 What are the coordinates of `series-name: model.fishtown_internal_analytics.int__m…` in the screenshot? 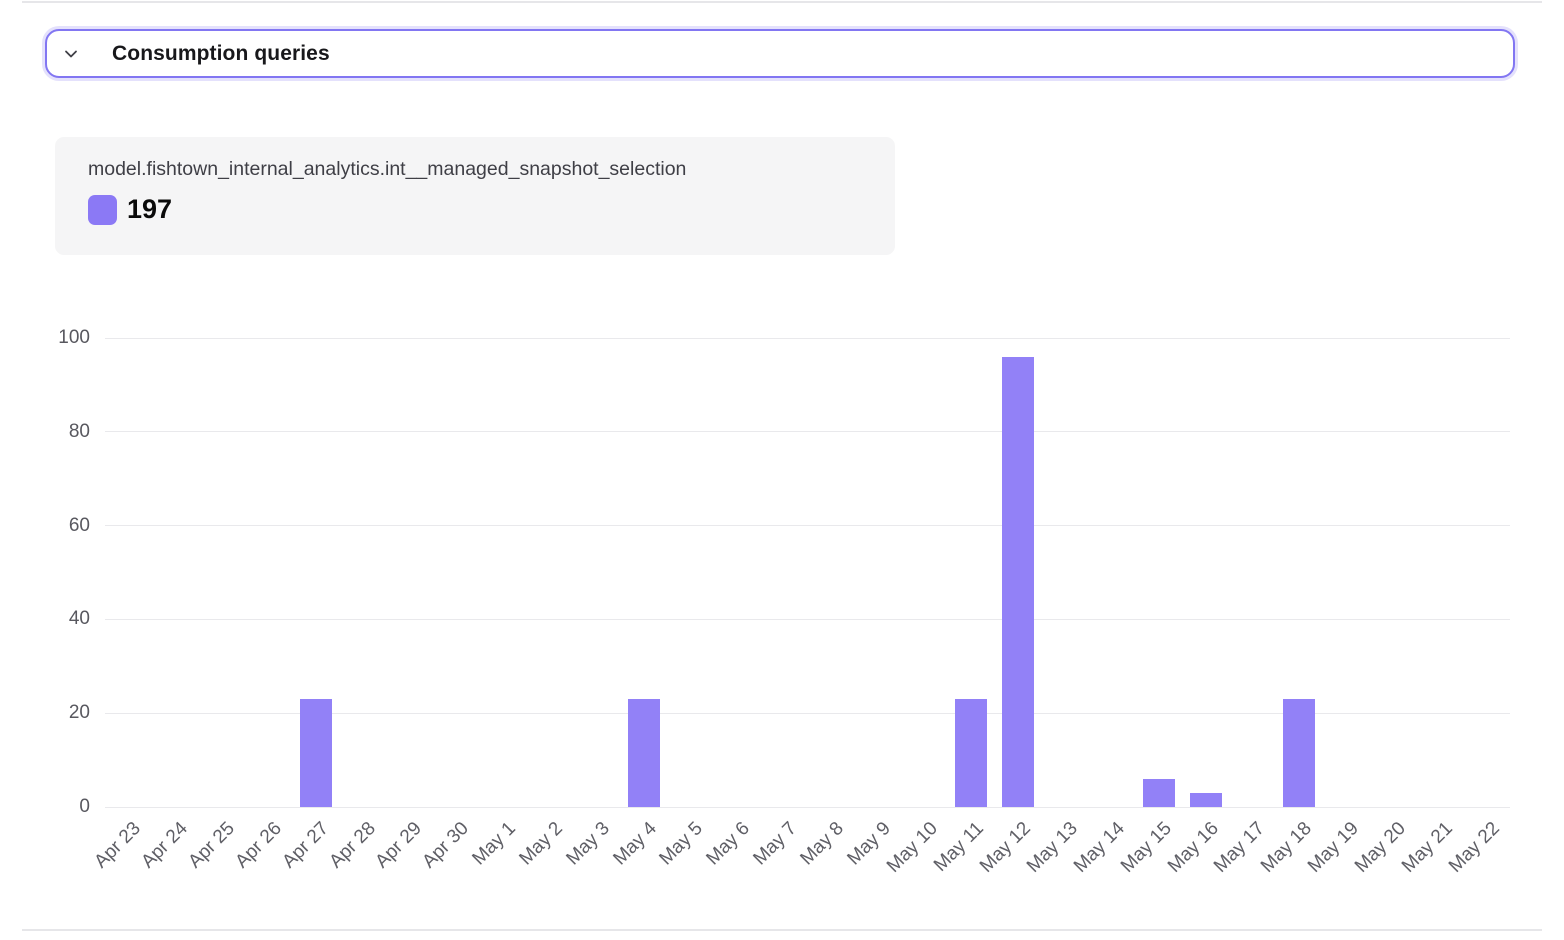 It's located at (387, 169).